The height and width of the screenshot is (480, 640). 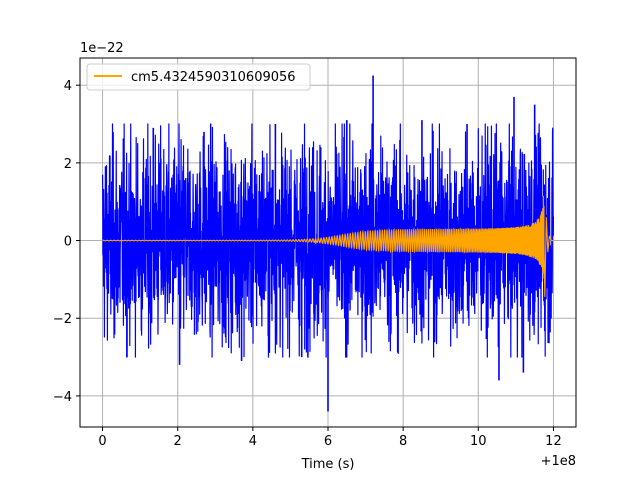 What do you see at coordinates (403, 441) in the screenshot?
I see `x-tick-label: 8` at bounding box center [403, 441].